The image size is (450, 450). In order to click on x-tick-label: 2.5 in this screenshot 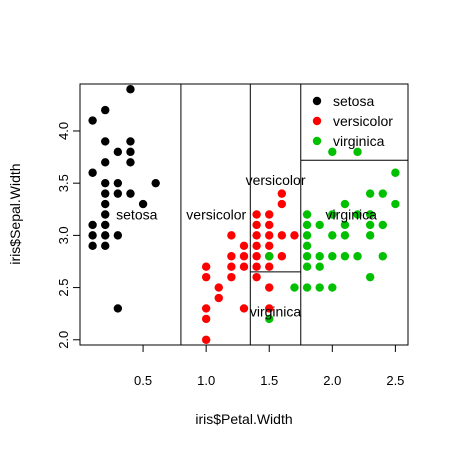, I will do `click(395, 380)`.